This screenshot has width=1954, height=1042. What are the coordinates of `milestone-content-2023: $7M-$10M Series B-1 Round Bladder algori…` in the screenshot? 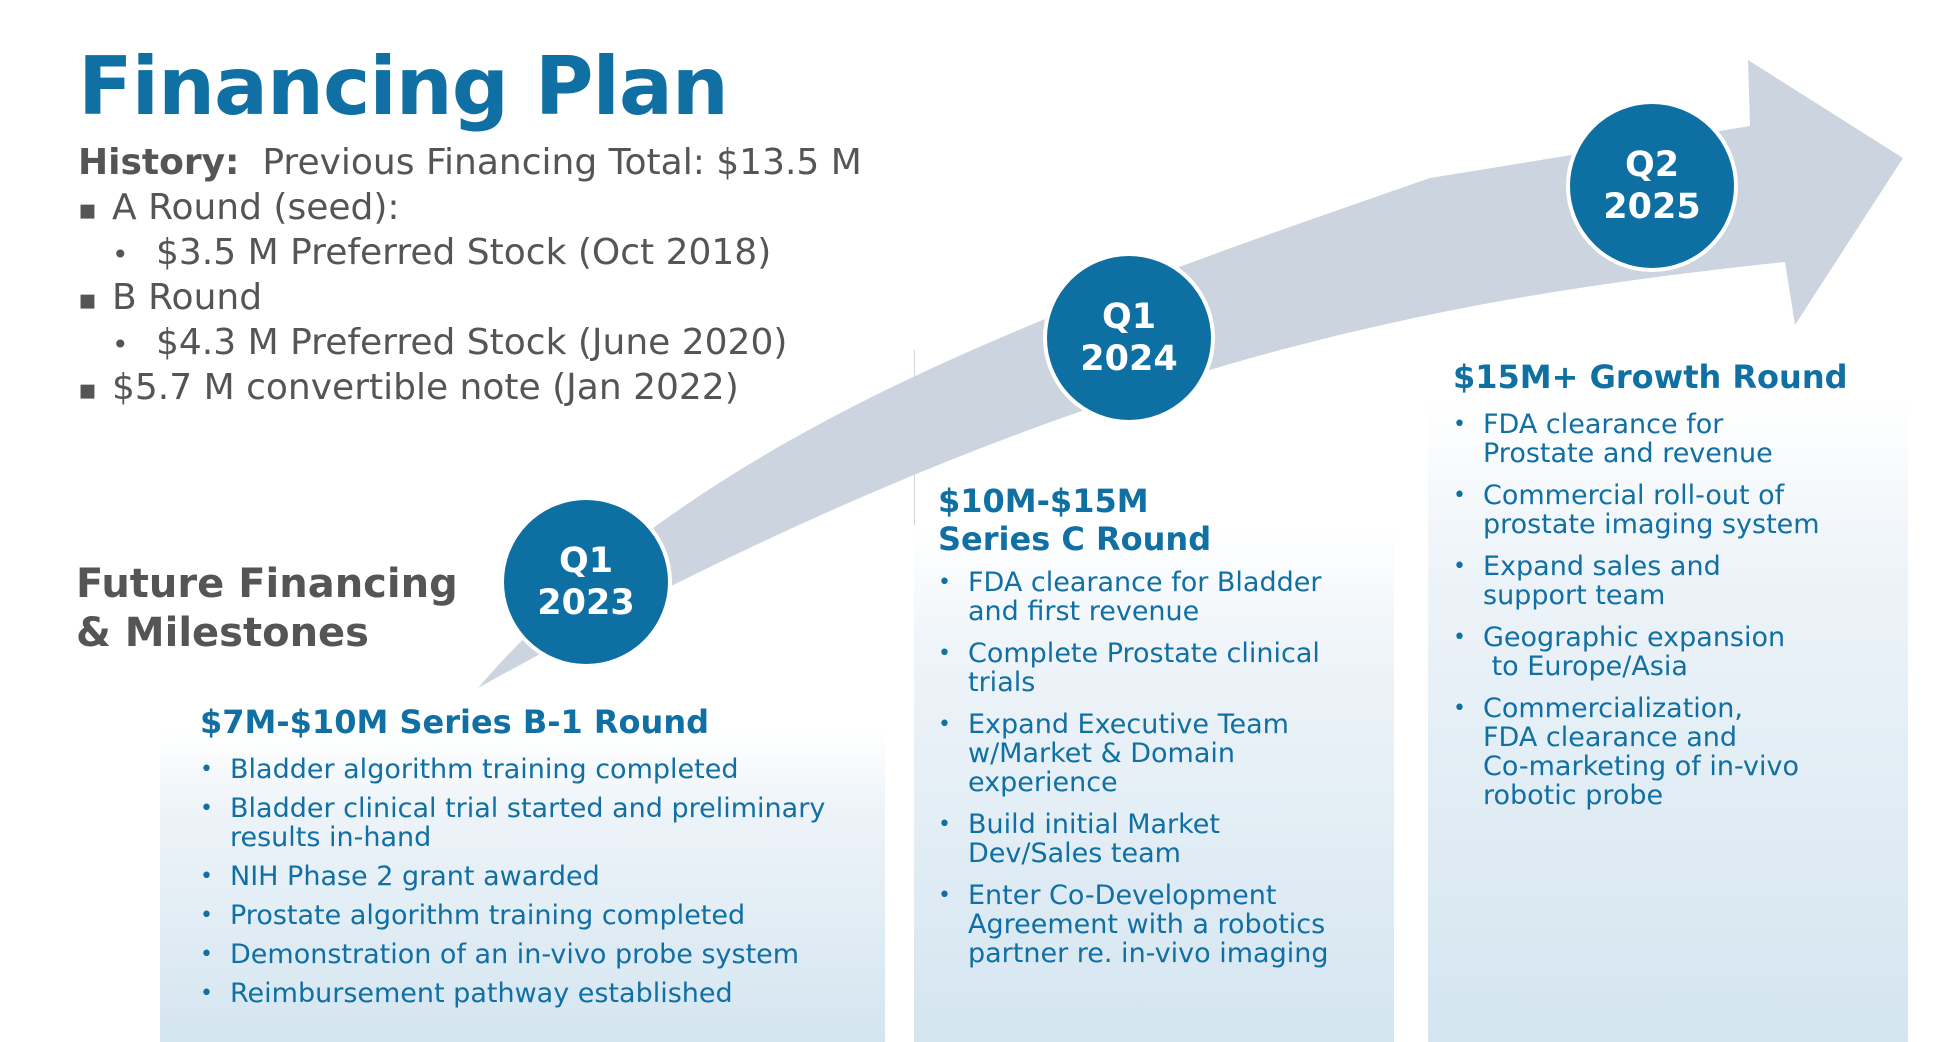 It's located at (540, 860).